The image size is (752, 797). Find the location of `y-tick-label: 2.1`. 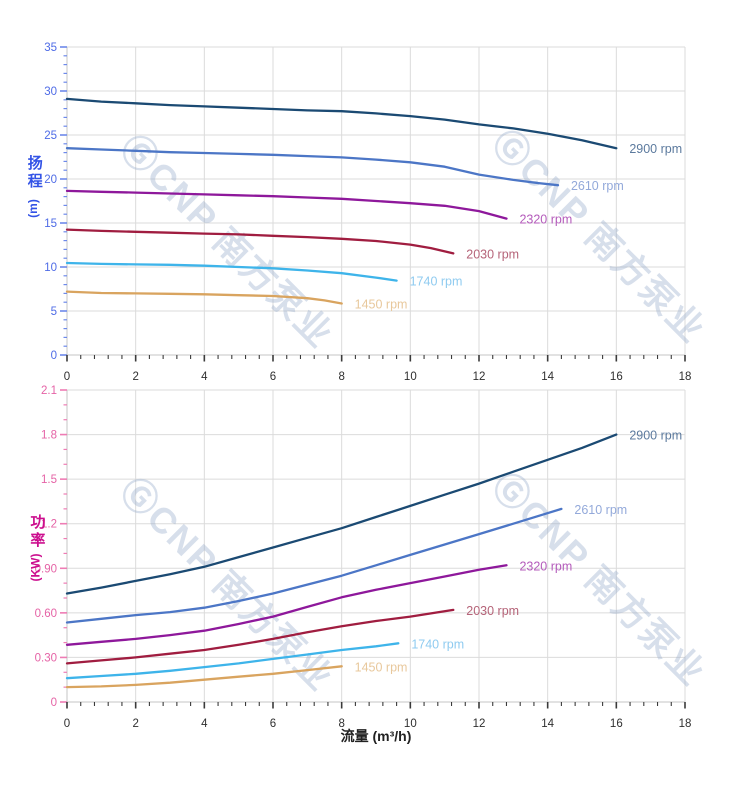

y-tick-label: 2.1 is located at coordinates (49, 391).